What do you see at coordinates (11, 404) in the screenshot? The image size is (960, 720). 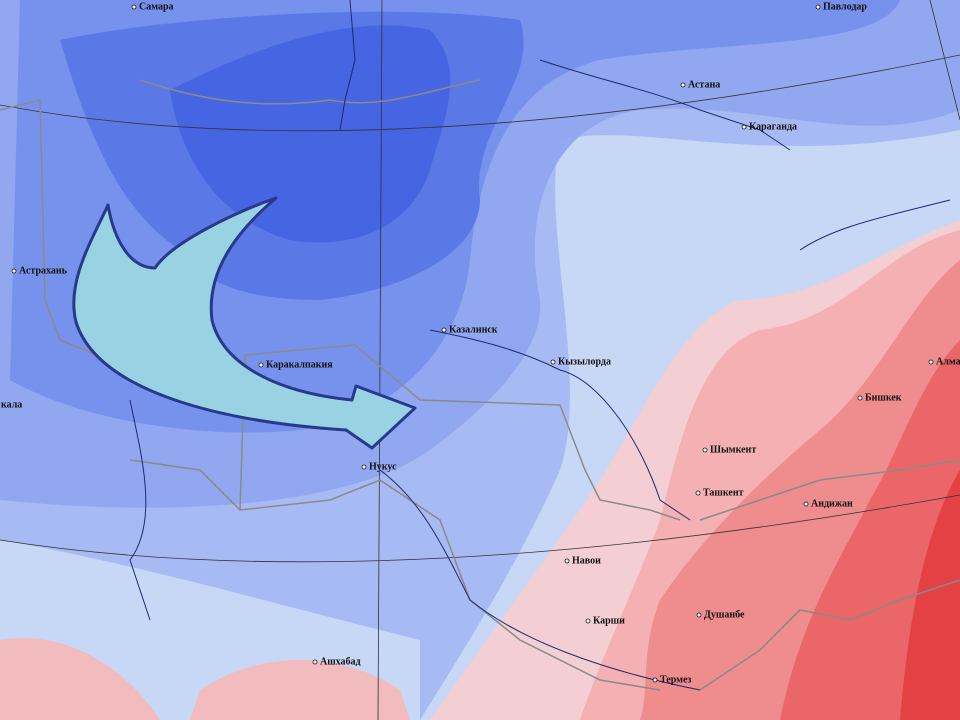 I see `city-label: кала` at bounding box center [11, 404].